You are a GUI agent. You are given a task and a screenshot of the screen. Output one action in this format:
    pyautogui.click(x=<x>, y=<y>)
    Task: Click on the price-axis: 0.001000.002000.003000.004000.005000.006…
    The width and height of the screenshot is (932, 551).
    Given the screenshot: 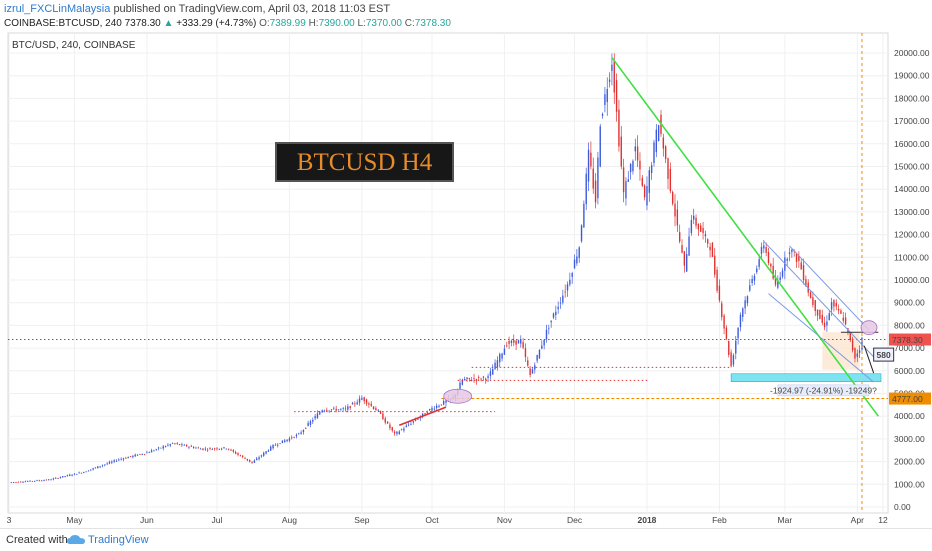 What is the action you would take?
    pyautogui.click(x=912, y=280)
    